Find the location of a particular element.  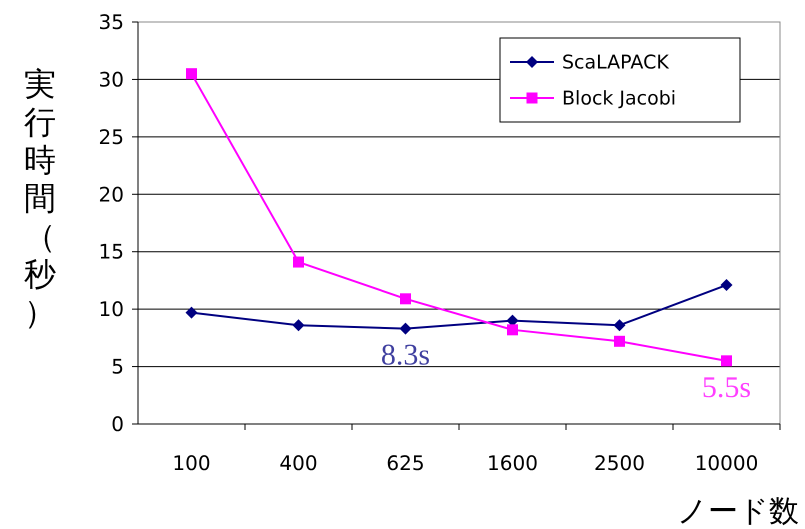

annotation: 5.5s is located at coordinates (727, 387).